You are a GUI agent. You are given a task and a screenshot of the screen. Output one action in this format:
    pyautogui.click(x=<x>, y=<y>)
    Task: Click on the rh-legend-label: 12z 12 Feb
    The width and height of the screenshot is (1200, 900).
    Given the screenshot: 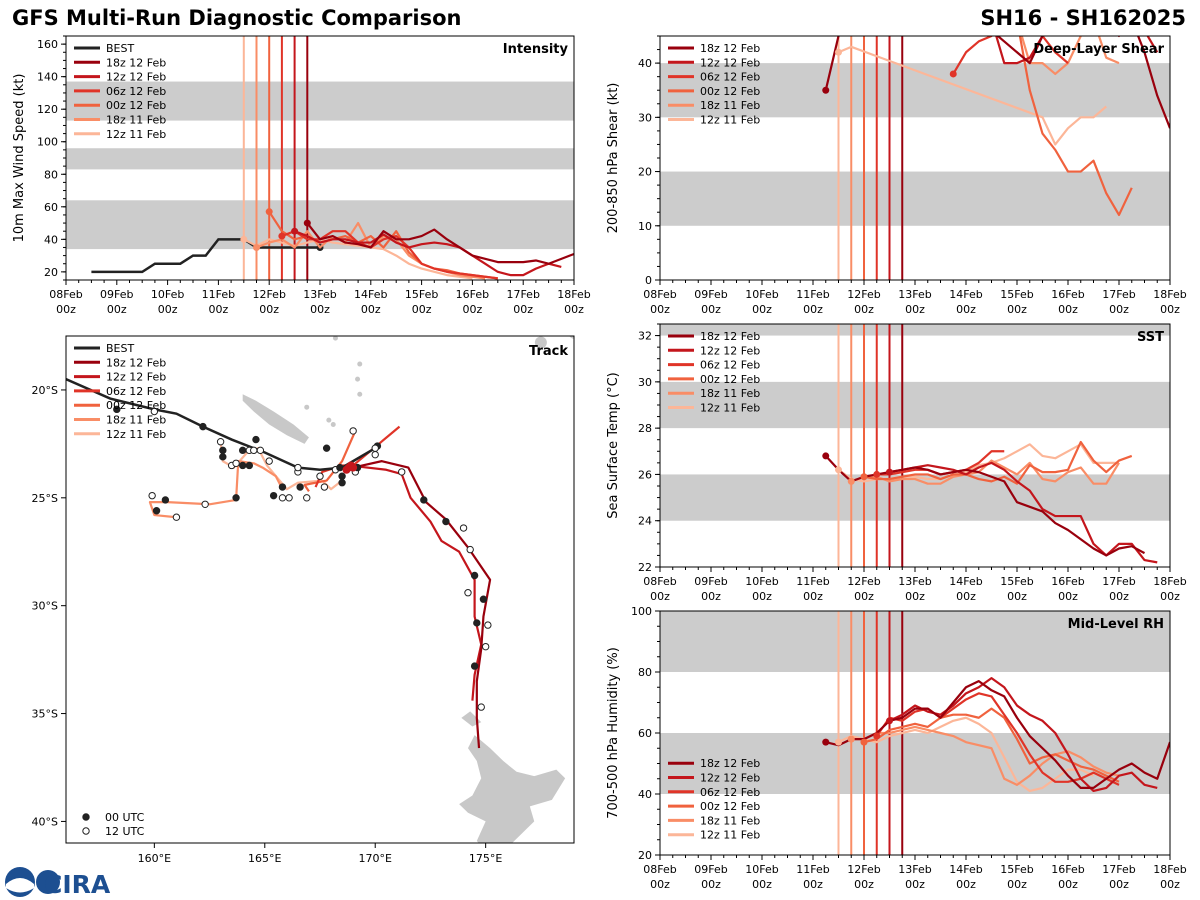 What is the action you would take?
    pyautogui.click(x=730, y=778)
    